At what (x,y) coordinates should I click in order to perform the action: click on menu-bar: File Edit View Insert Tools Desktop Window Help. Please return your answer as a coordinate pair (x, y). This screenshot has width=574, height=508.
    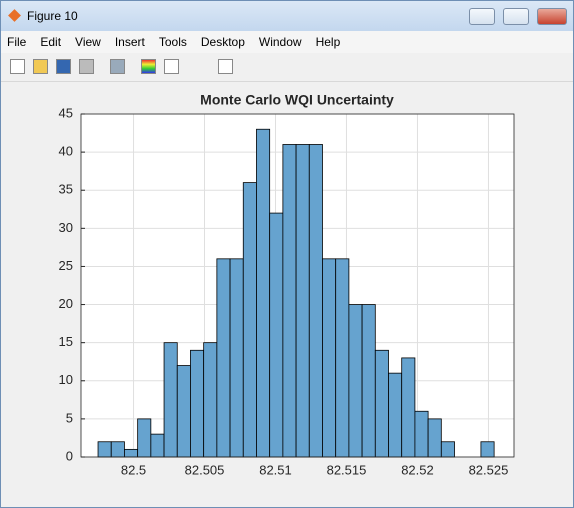
    Looking at the image, I should click on (287, 42).